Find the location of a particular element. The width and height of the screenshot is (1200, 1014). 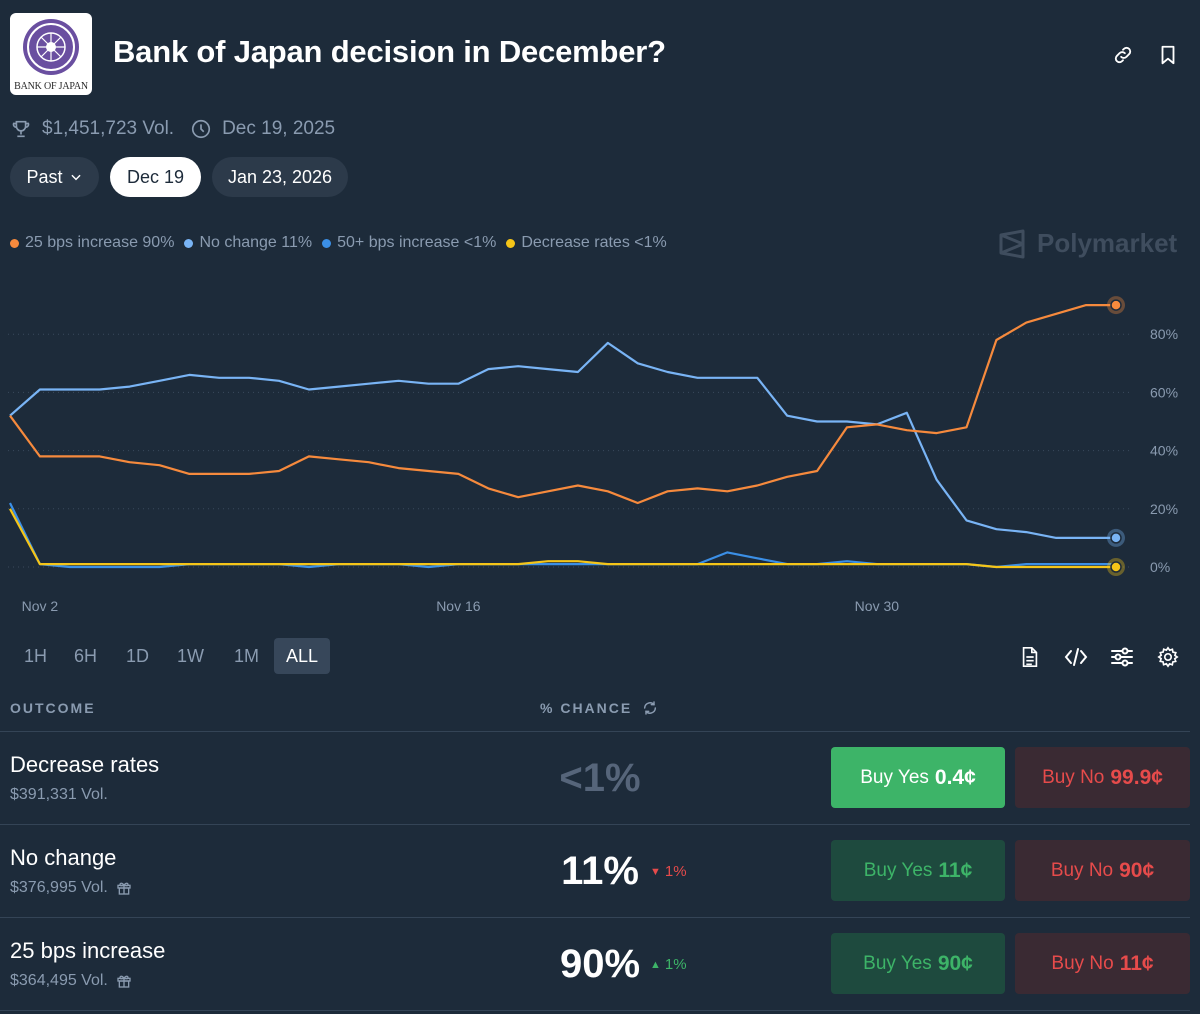

buy-yes-price: 90¢ is located at coordinates (955, 963).